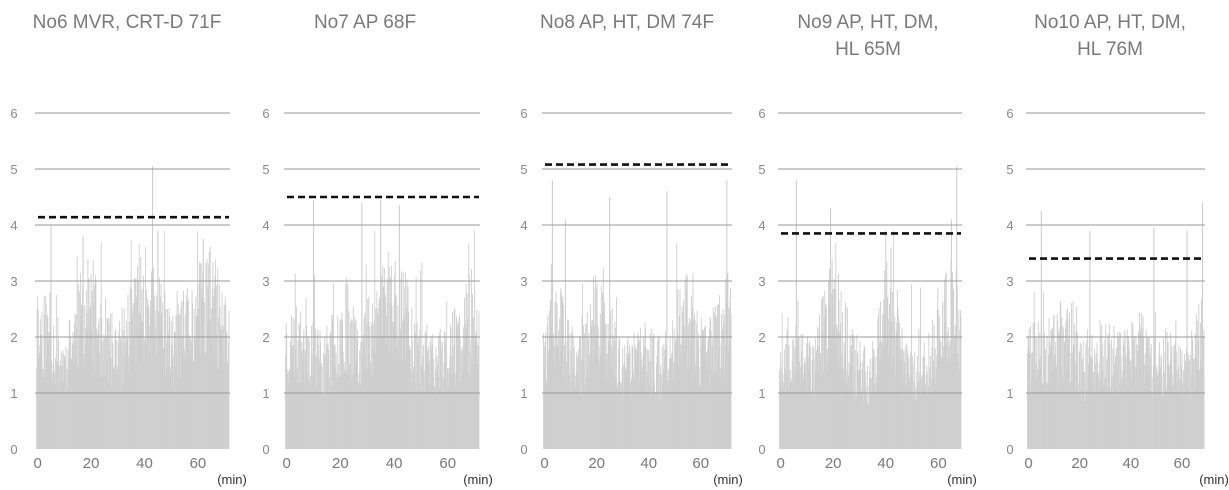 The image size is (1229, 490). What do you see at coordinates (127, 22) in the screenshot?
I see `chart-title-line-1: No6 MVR, CRT-D 71F` at bounding box center [127, 22].